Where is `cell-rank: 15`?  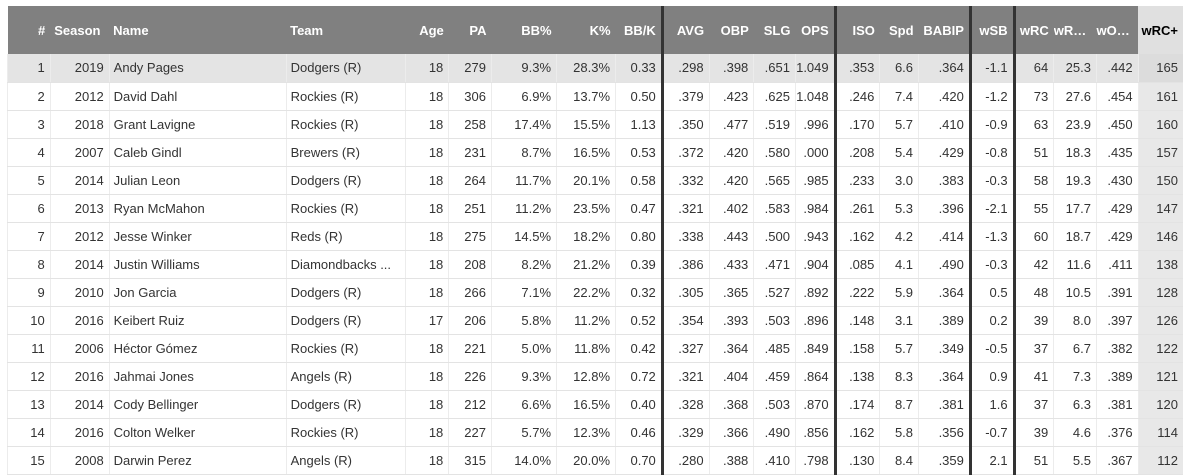 cell-rank: 15 is located at coordinates (29, 460).